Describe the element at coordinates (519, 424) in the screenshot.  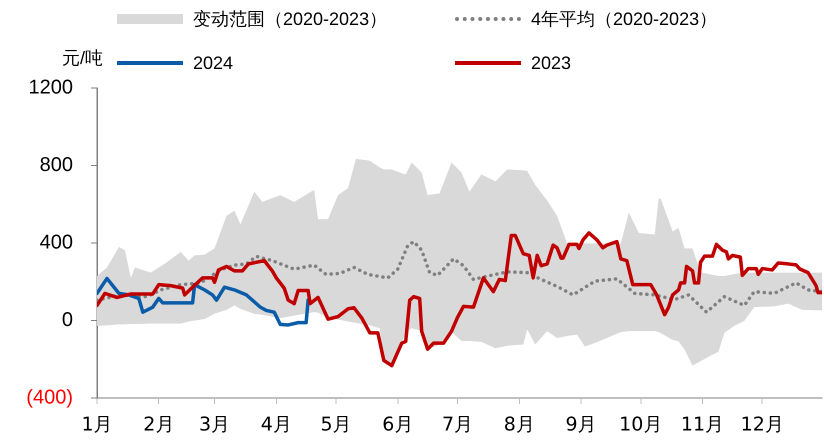
I see `x-tick-label: 8月` at that location.